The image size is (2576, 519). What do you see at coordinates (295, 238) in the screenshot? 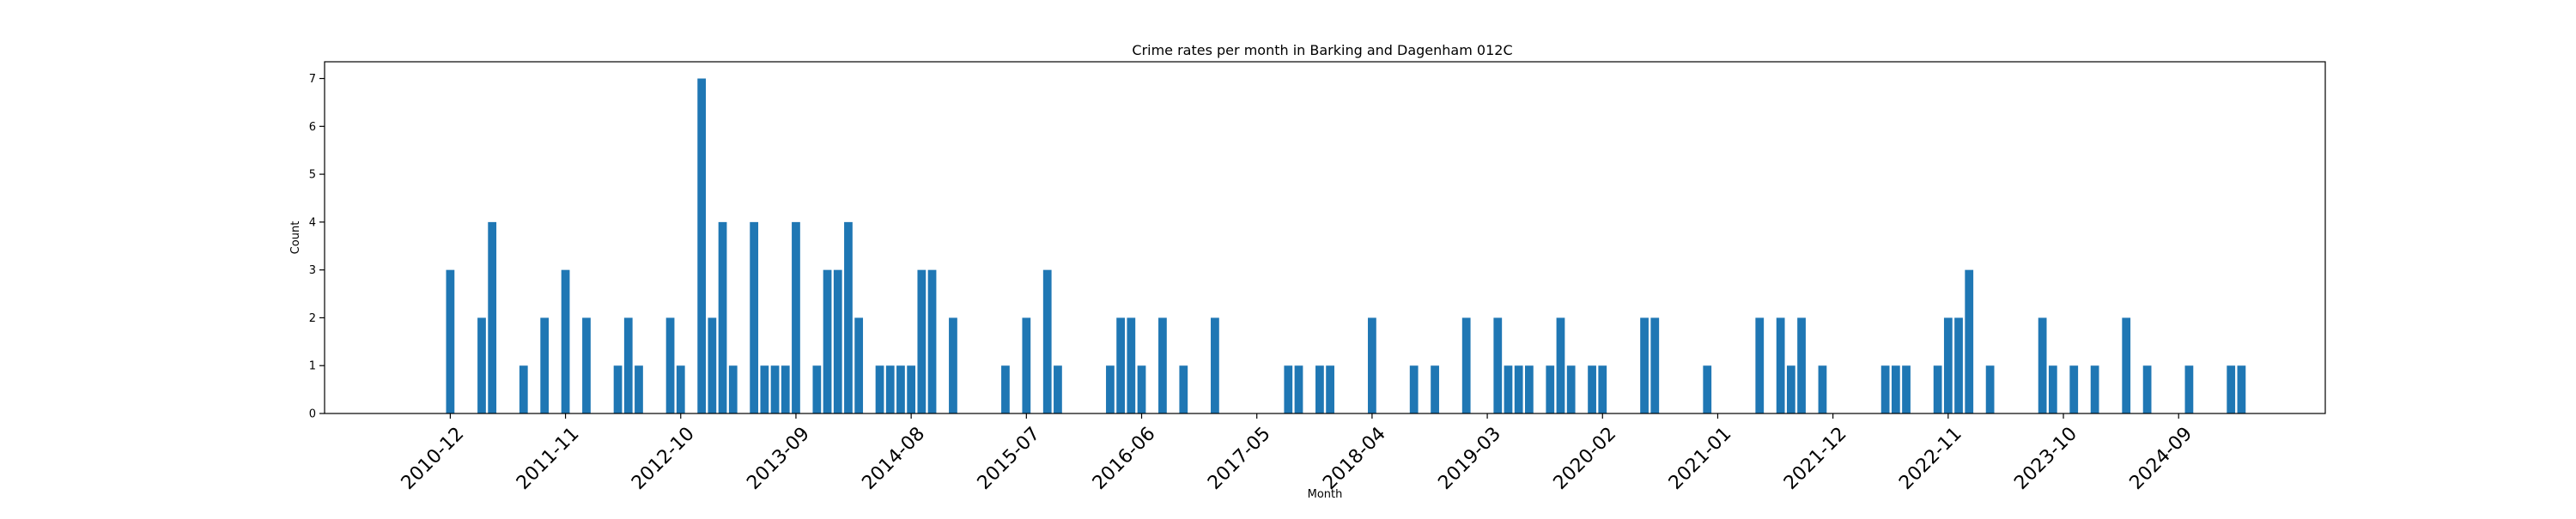
I see `y-axis-label: Count` at bounding box center [295, 238].